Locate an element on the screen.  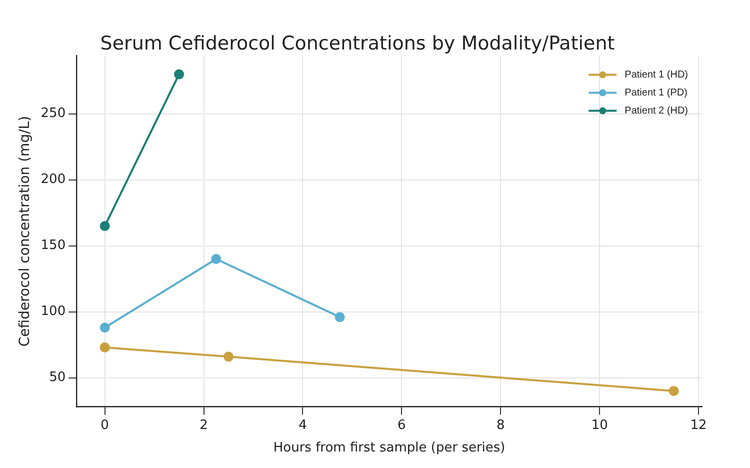
x-tick-label: 2 is located at coordinates (204, 425).